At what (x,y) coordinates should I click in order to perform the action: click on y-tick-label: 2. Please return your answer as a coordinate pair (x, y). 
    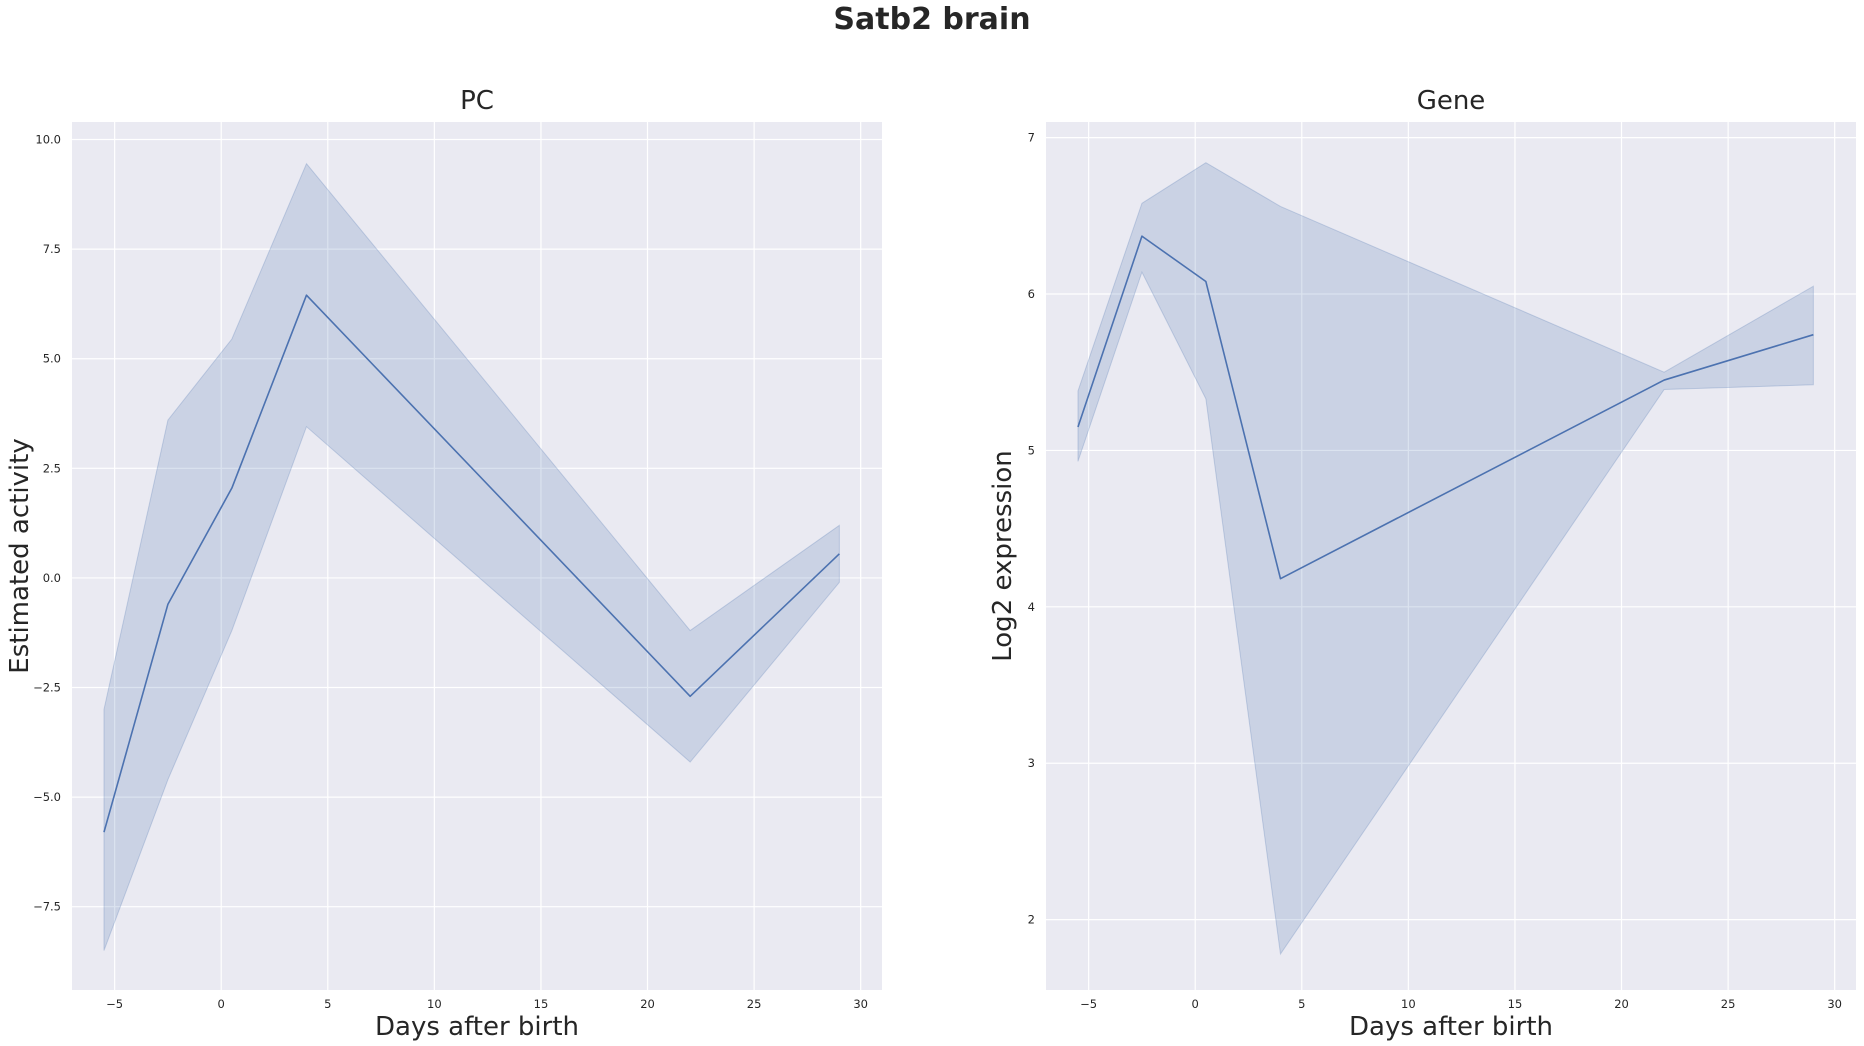
    Looking at the image, I should click on (1031, 920).